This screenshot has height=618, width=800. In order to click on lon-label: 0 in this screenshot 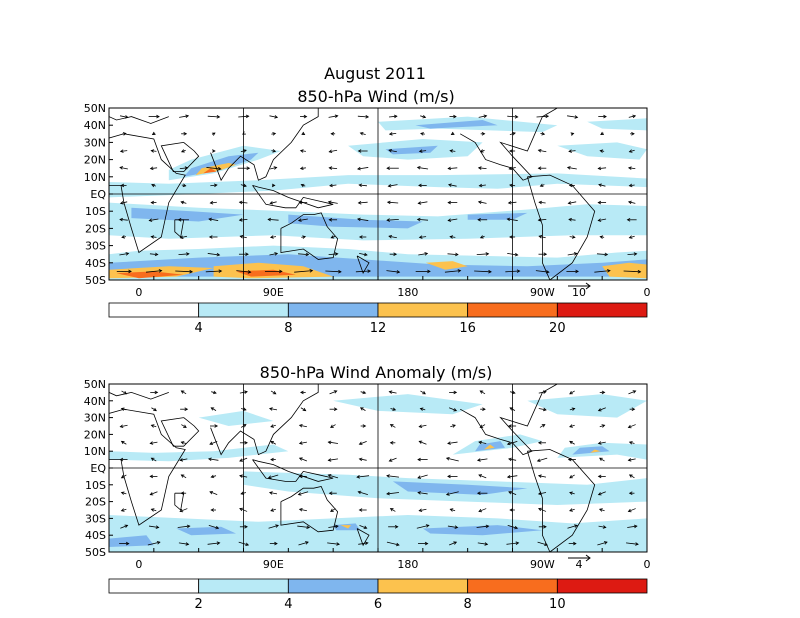, I will do `click(138, 564)`.